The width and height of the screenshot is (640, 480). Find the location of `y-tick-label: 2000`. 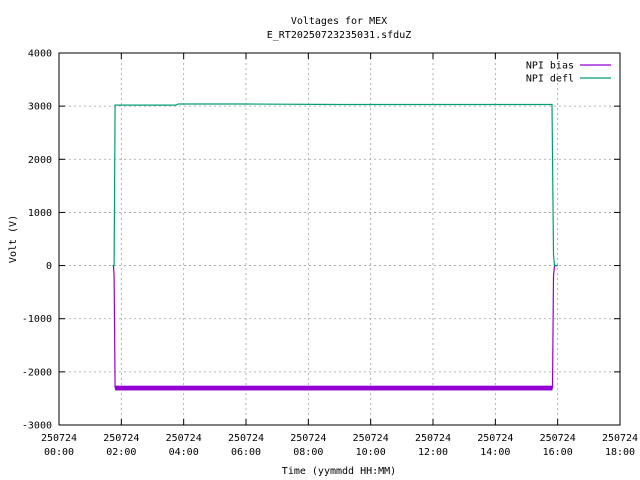

y-tick-label: 2000 is located at coordinates (40, 160).